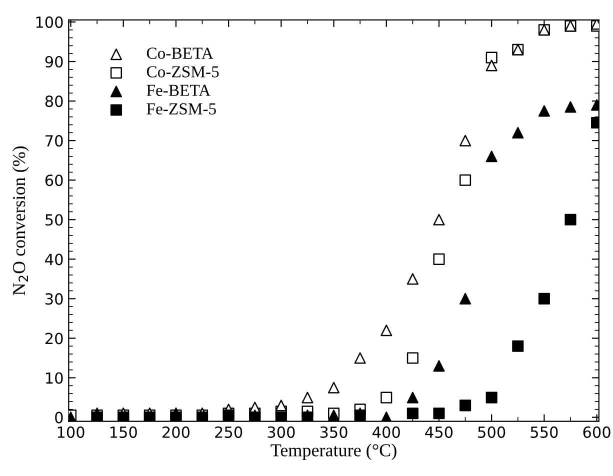  What do you see at coordinates (59, 418) in the screenshot?
I see `y-tick-label: 0` at bounding box center [59, 418].